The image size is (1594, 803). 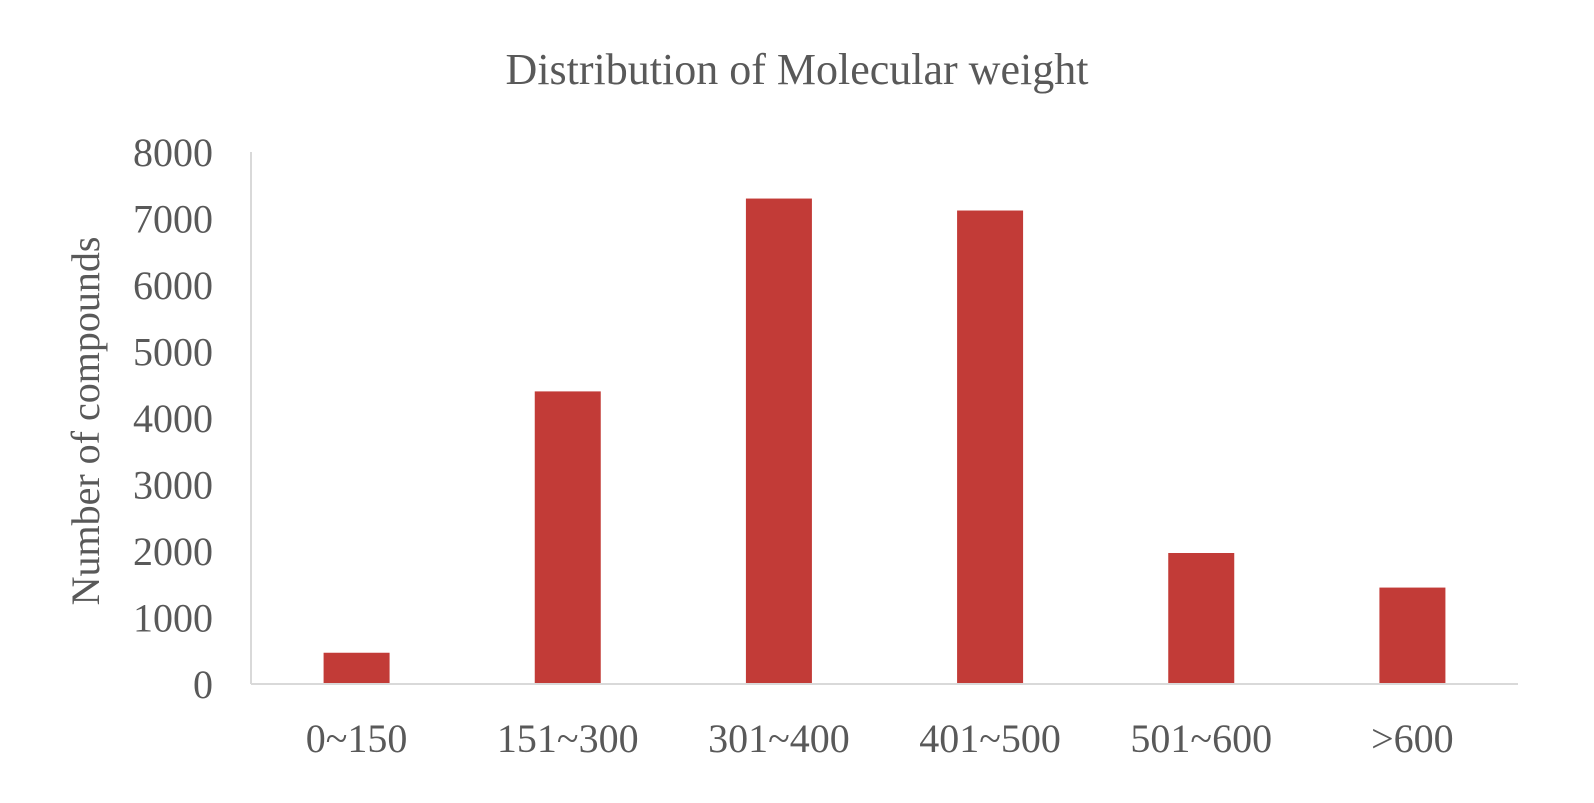 I want to click on y-tick-label: 2000, so click(x=173, y=551).